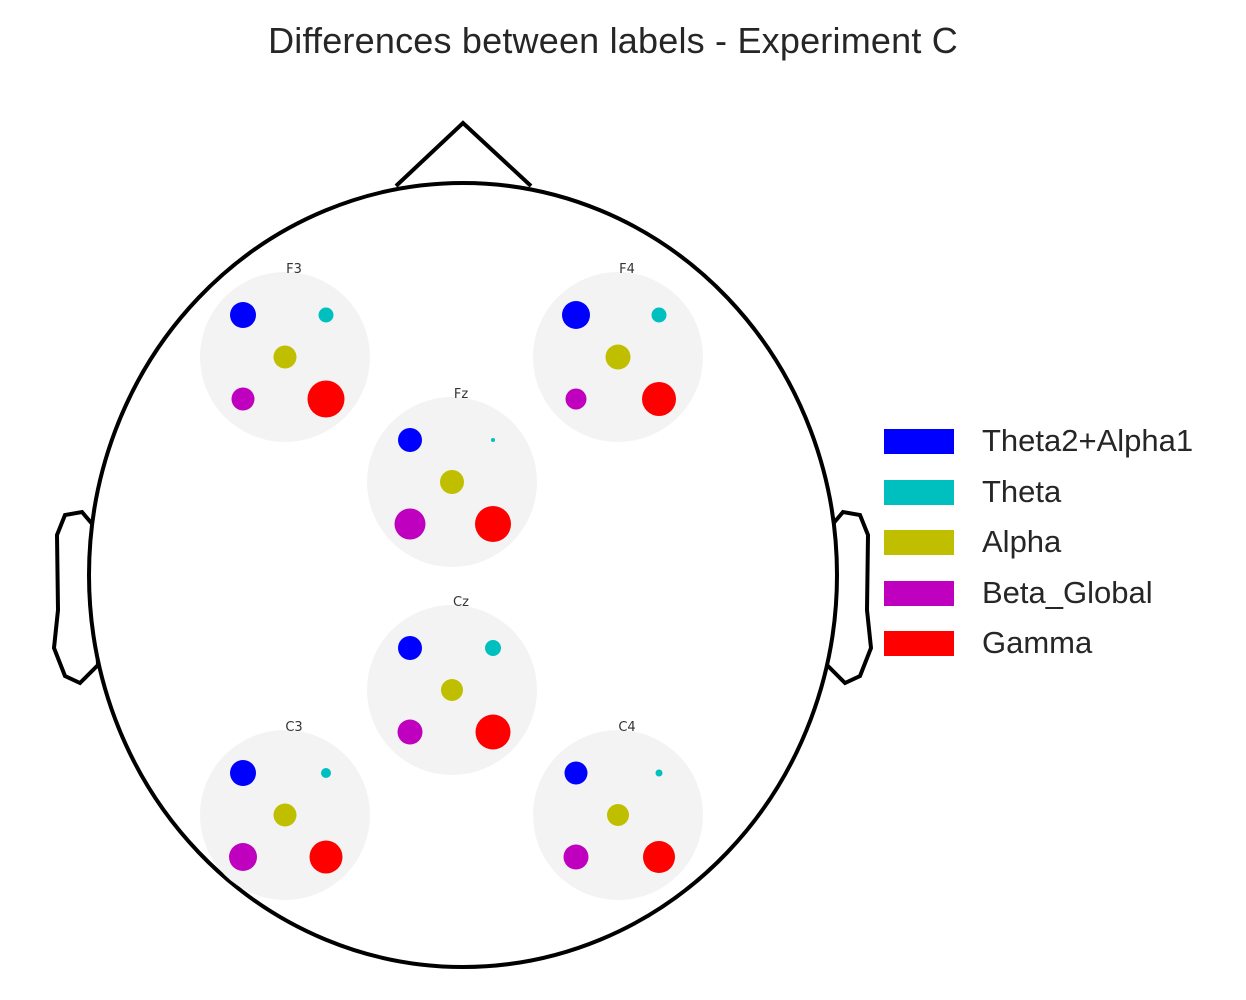 The width and height of the screenshot is (1246, 1000). Describe the element at coordinates (294, 269) in the screenshot. I see `electrode-label: F3` at that location.